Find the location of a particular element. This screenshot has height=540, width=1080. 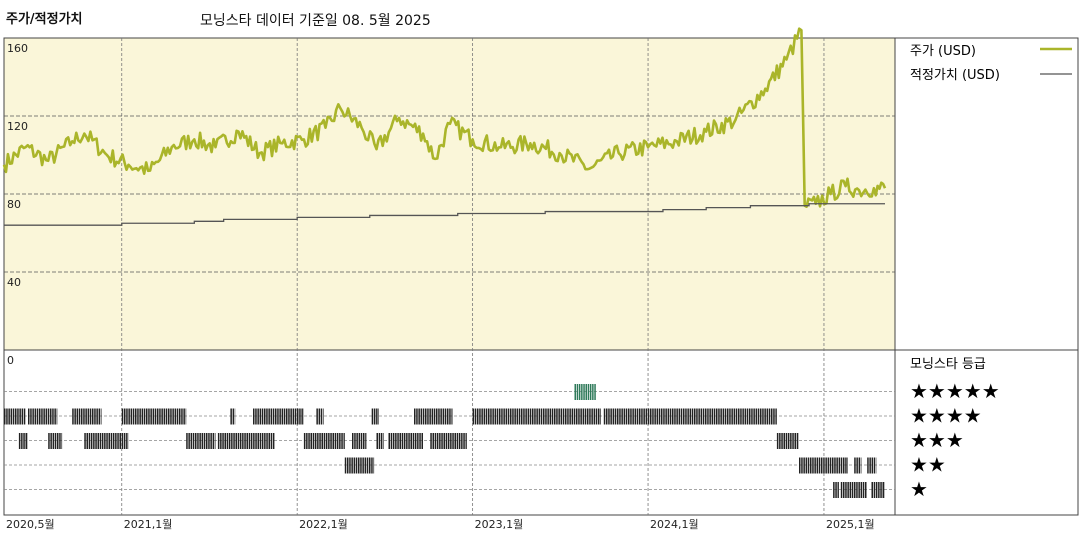

y-tick-label: 120 is located at coordinates (17, 126).